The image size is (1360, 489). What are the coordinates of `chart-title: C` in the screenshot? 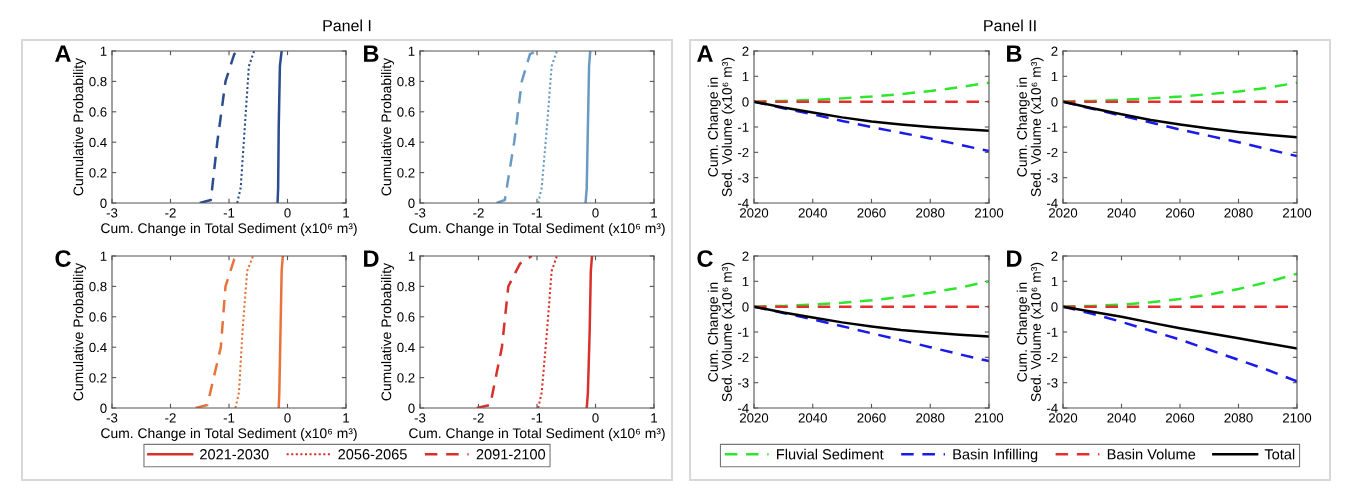 It's located at (63, 258).